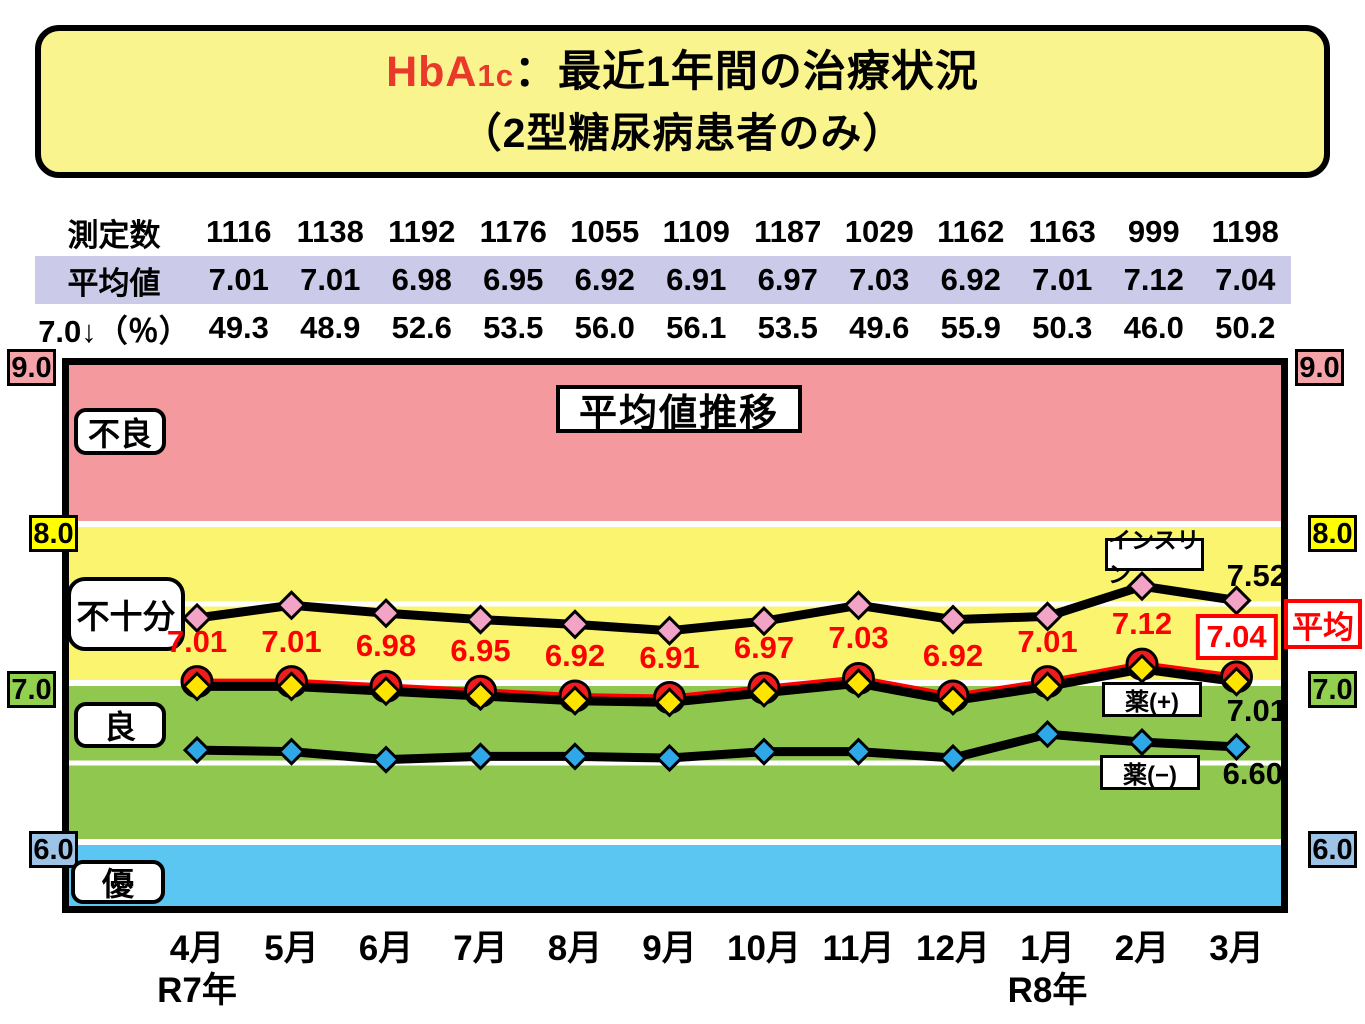 Image resolution: width=1365 pixels, height=1024 pixels. I want to click on year-label-R7年: R7年, so click(197, 990).